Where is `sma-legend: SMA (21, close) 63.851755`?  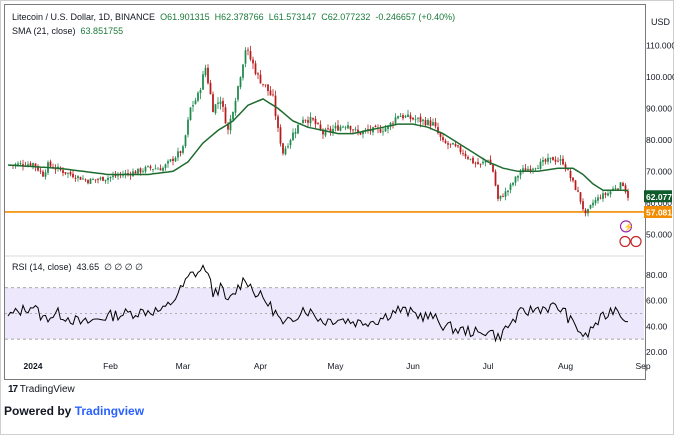
sma-legend: SMA (21, close) 63.851755 is located at coordinates (67, 31).